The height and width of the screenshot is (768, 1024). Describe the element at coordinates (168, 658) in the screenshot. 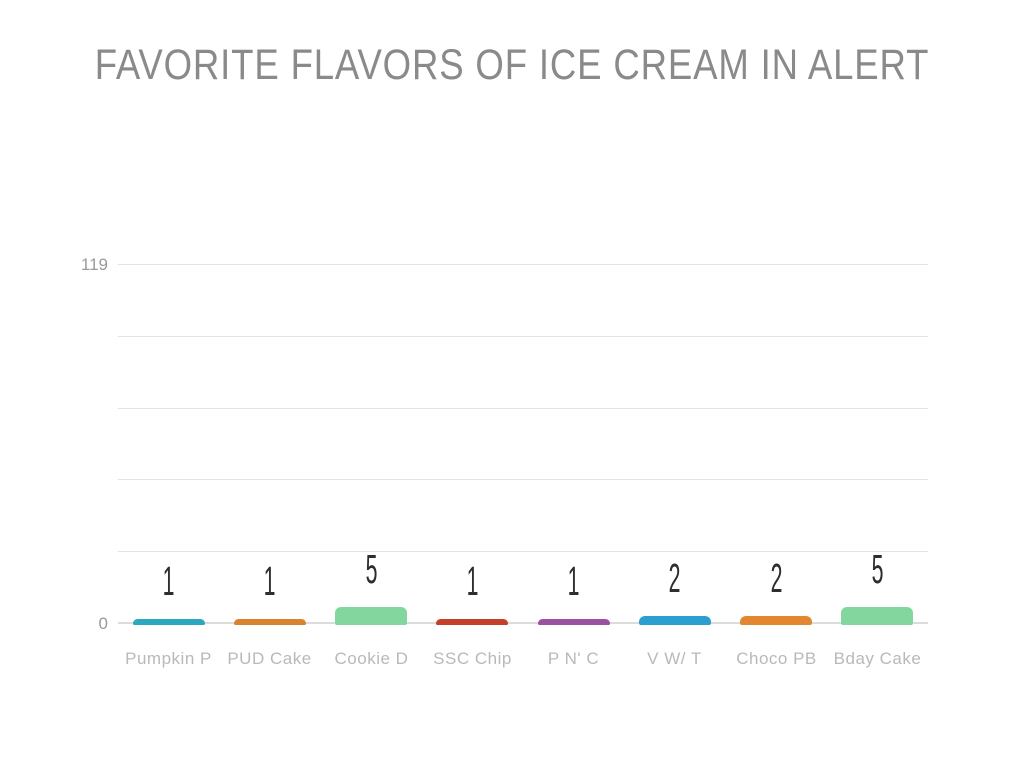

I see `x-axis-category-label: Pumpkin P` at that location.